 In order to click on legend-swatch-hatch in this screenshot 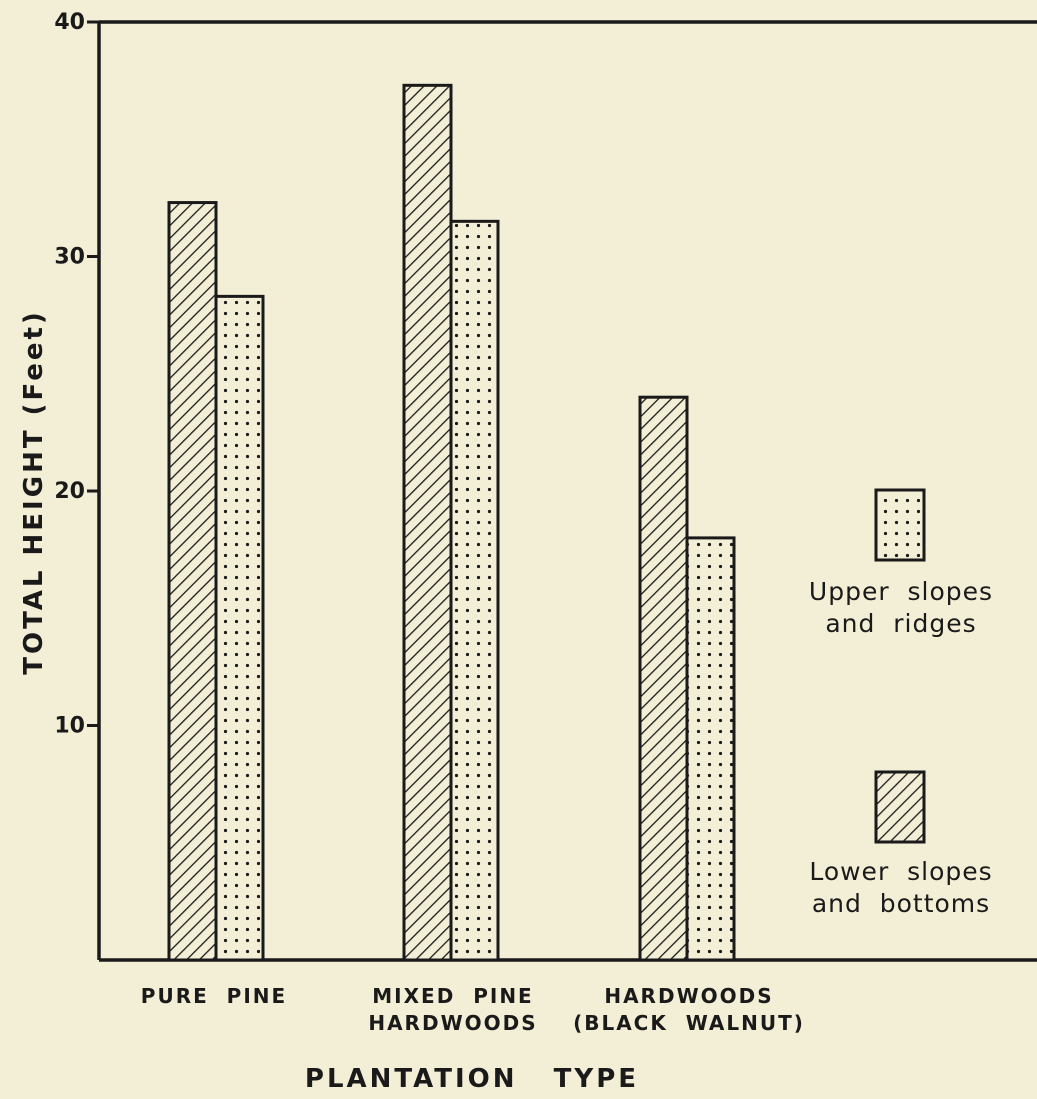, I will do `click(900, 807)`.